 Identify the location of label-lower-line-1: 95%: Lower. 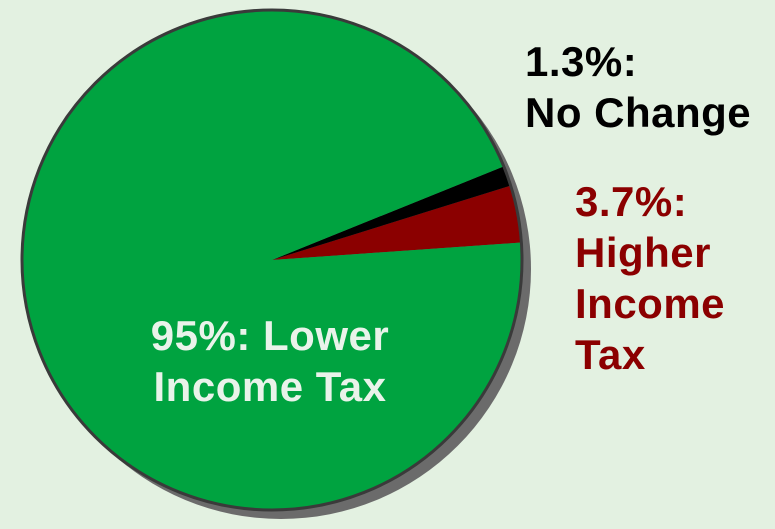
(270, 335).